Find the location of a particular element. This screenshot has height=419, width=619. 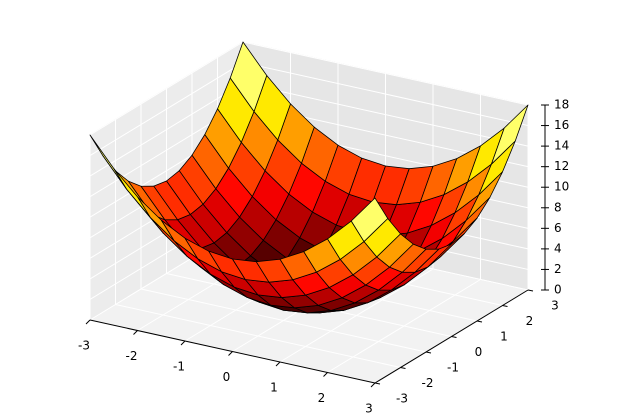

y-tick-label: -1 is located at coordinates (453, 368).